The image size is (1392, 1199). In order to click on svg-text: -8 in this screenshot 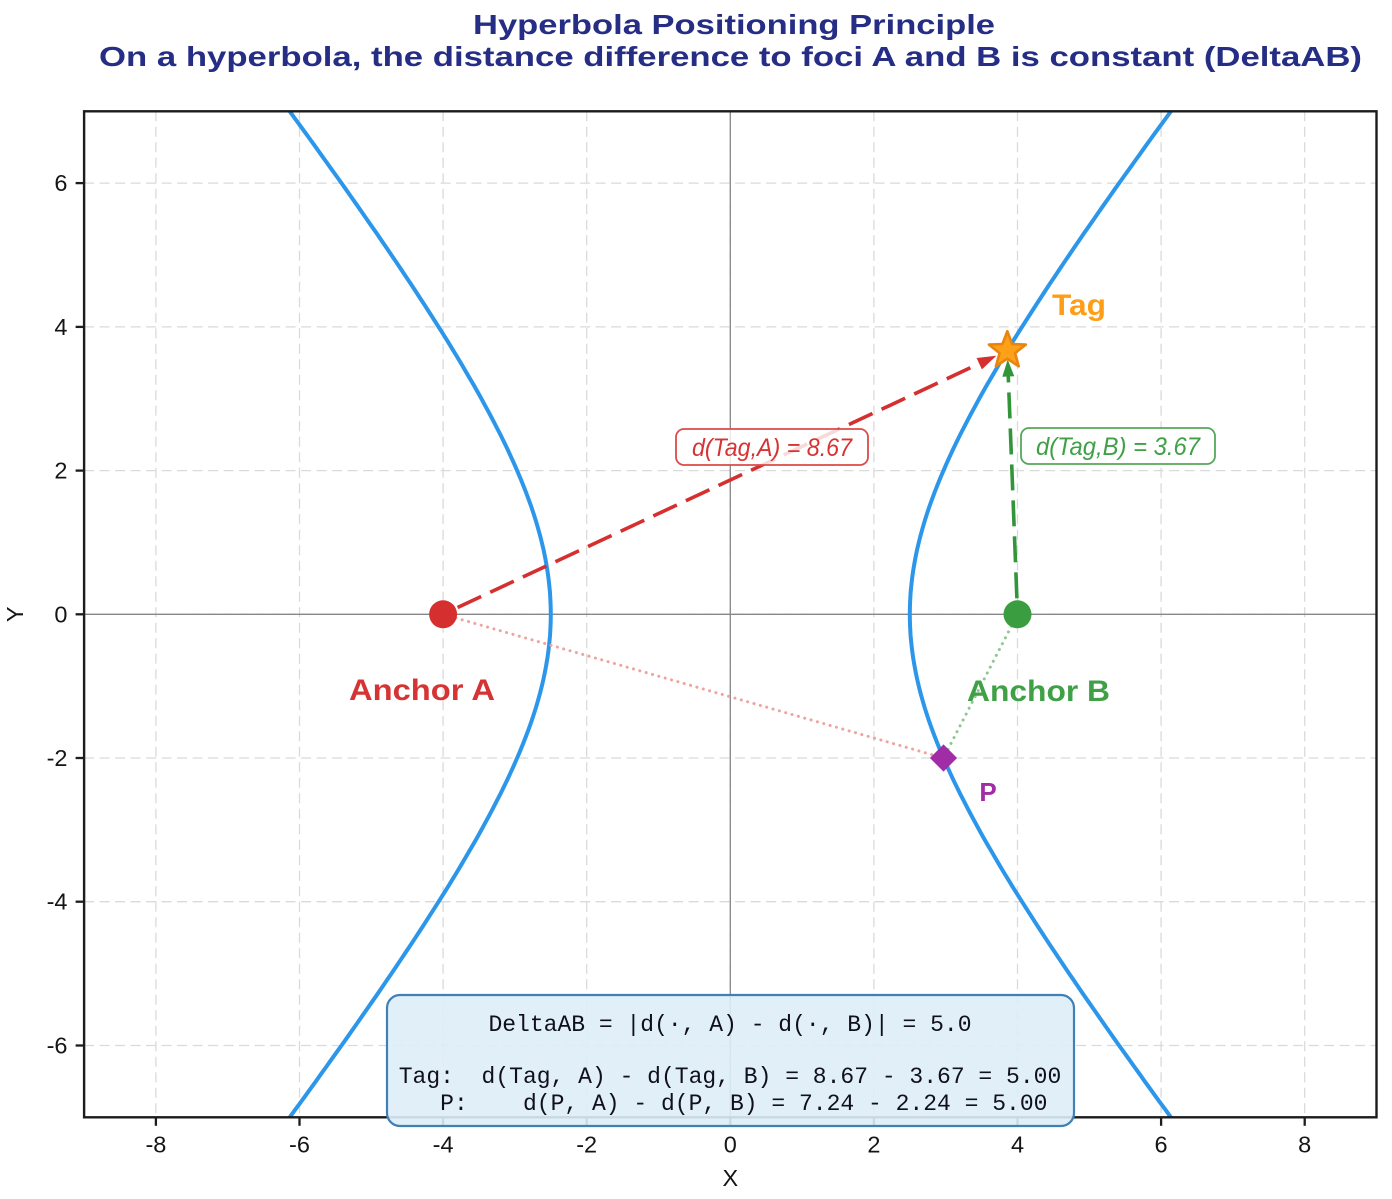, I will do `click(155, 1145)`.